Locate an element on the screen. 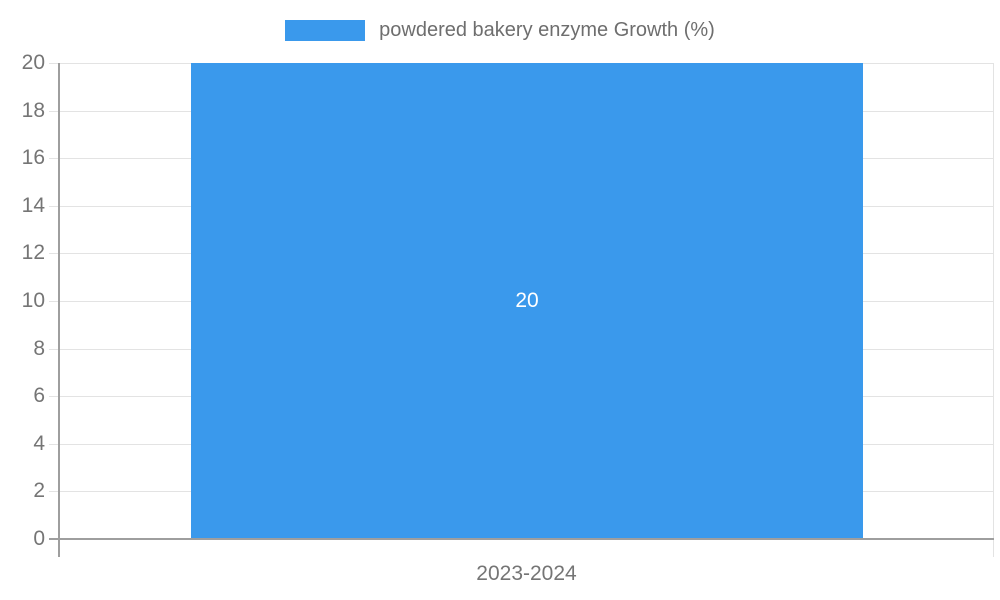 Image resolution: width=1000 pixels, height=600 pixels. legend-swatch is located at coordinates (325, 30).